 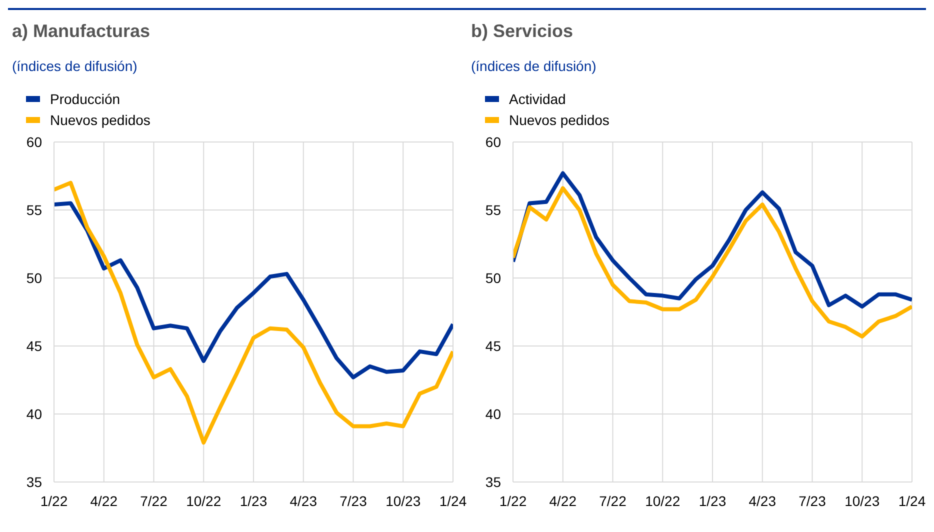 I want to click on chart-title: b) Servicios, so click(x=522, y=31).